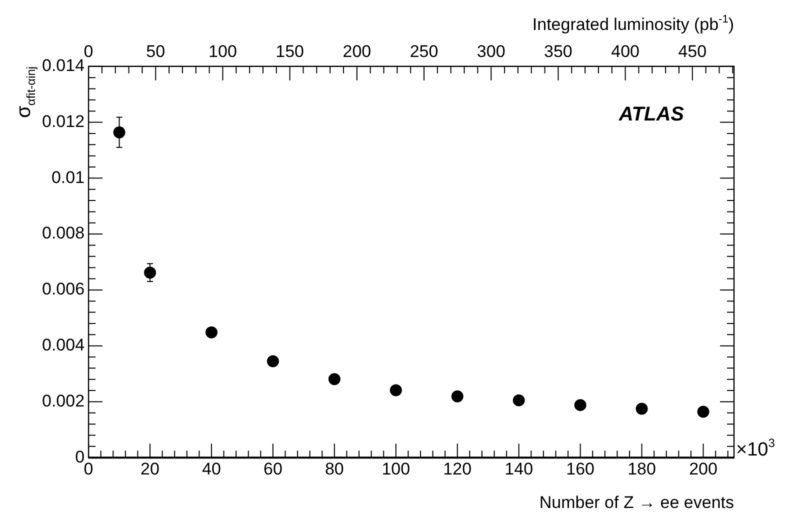  I want to click on x-tick-label: 120, so click(457, 468).